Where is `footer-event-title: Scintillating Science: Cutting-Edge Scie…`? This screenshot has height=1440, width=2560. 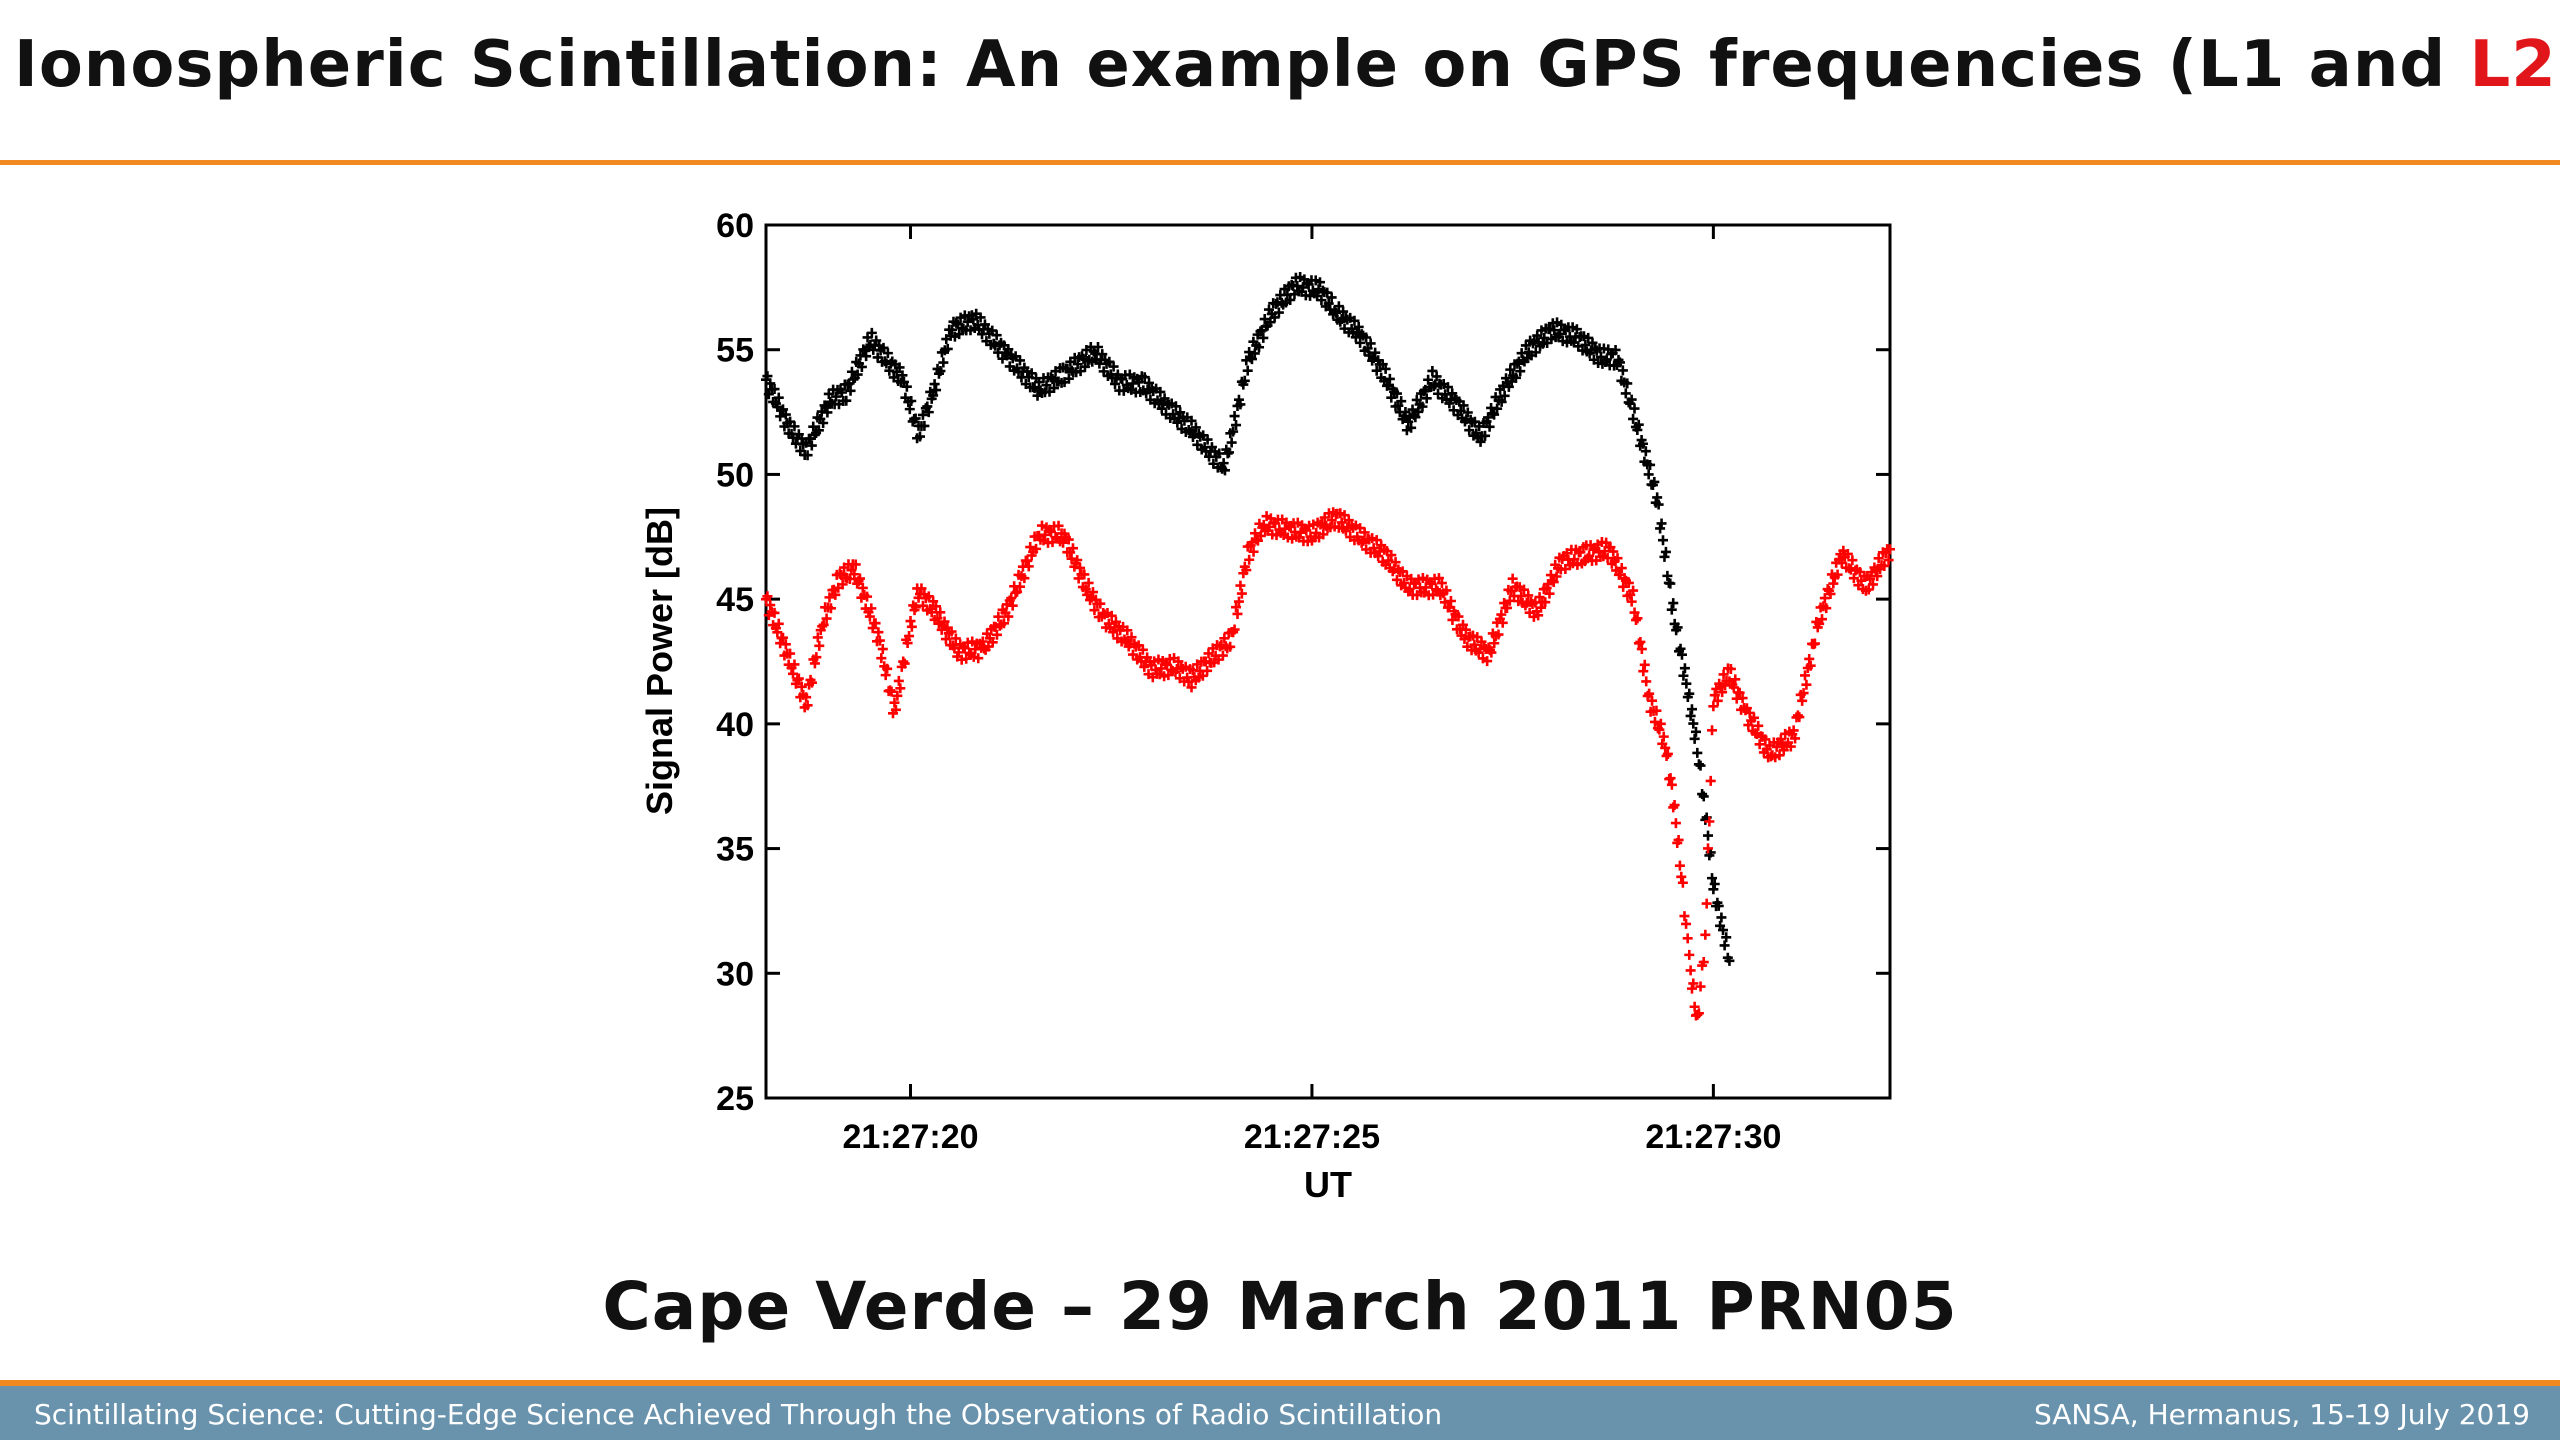
footer-event-title: Scintillating Science: Cutting-Edge Scie… is located at coordinates (738, 1414).